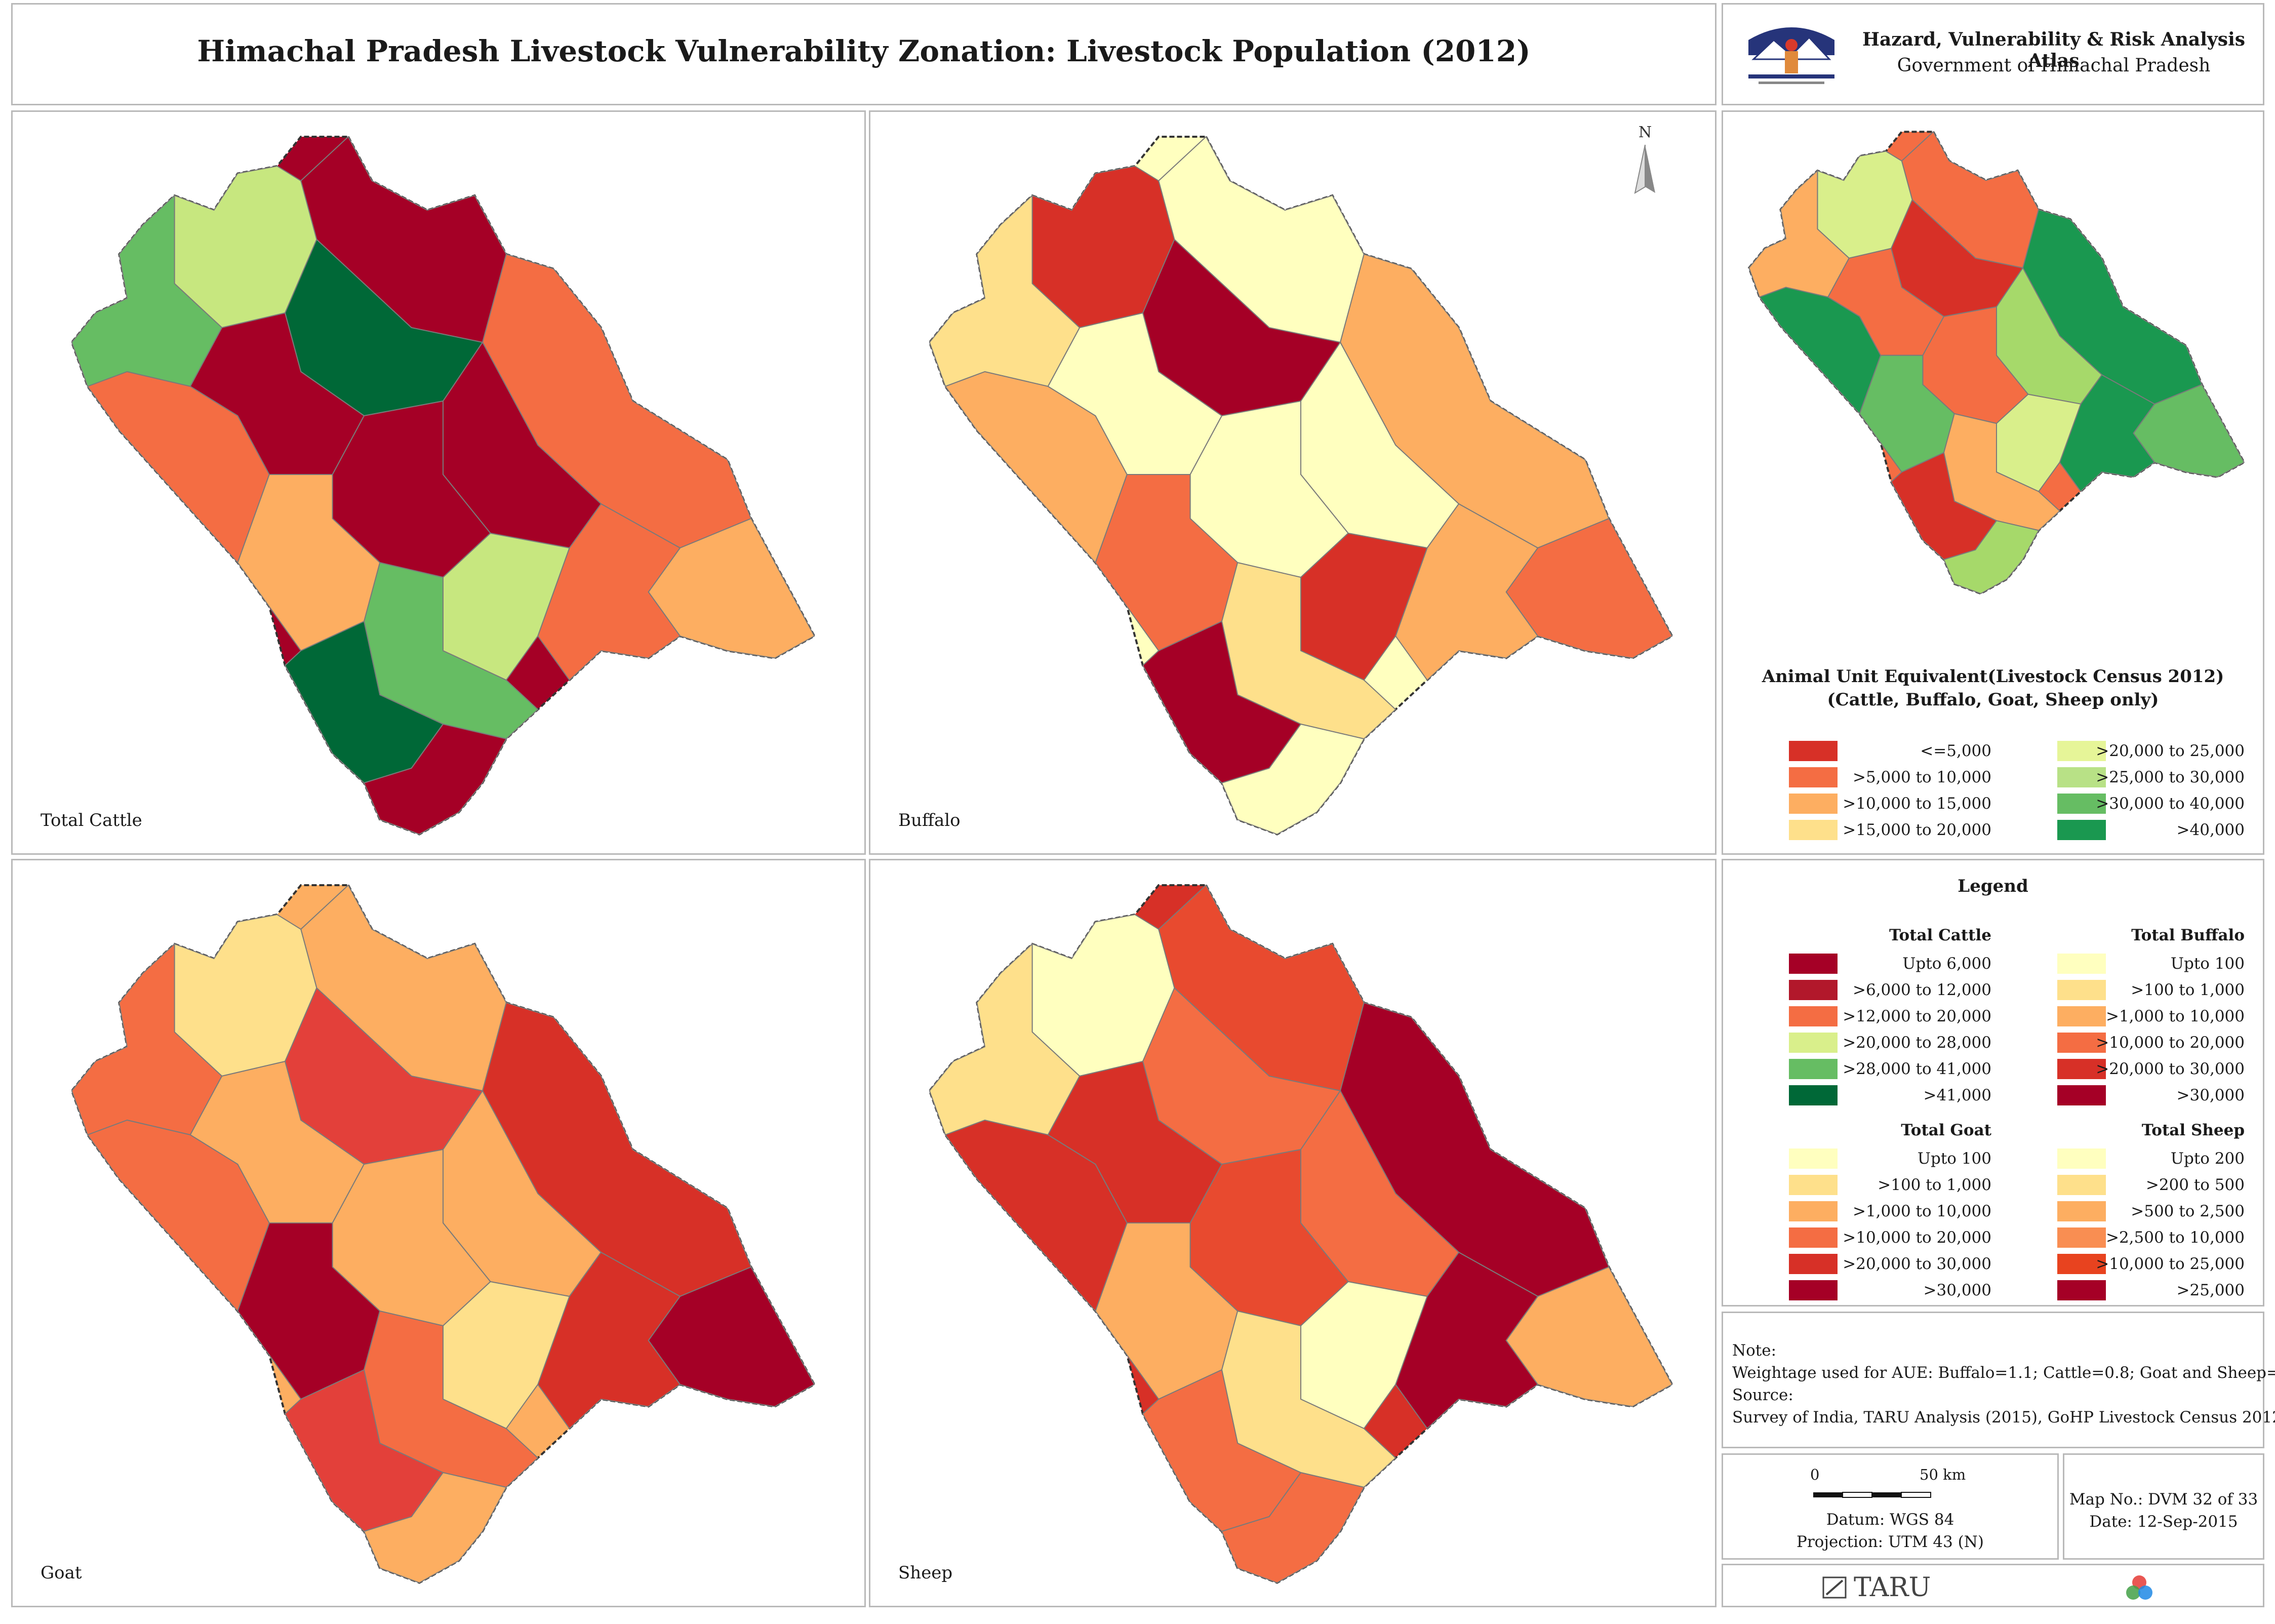 The width and height of the screenshot is (2275, 1624). I want to click on legend-label: Upto 6,000, so click(1946, 964).